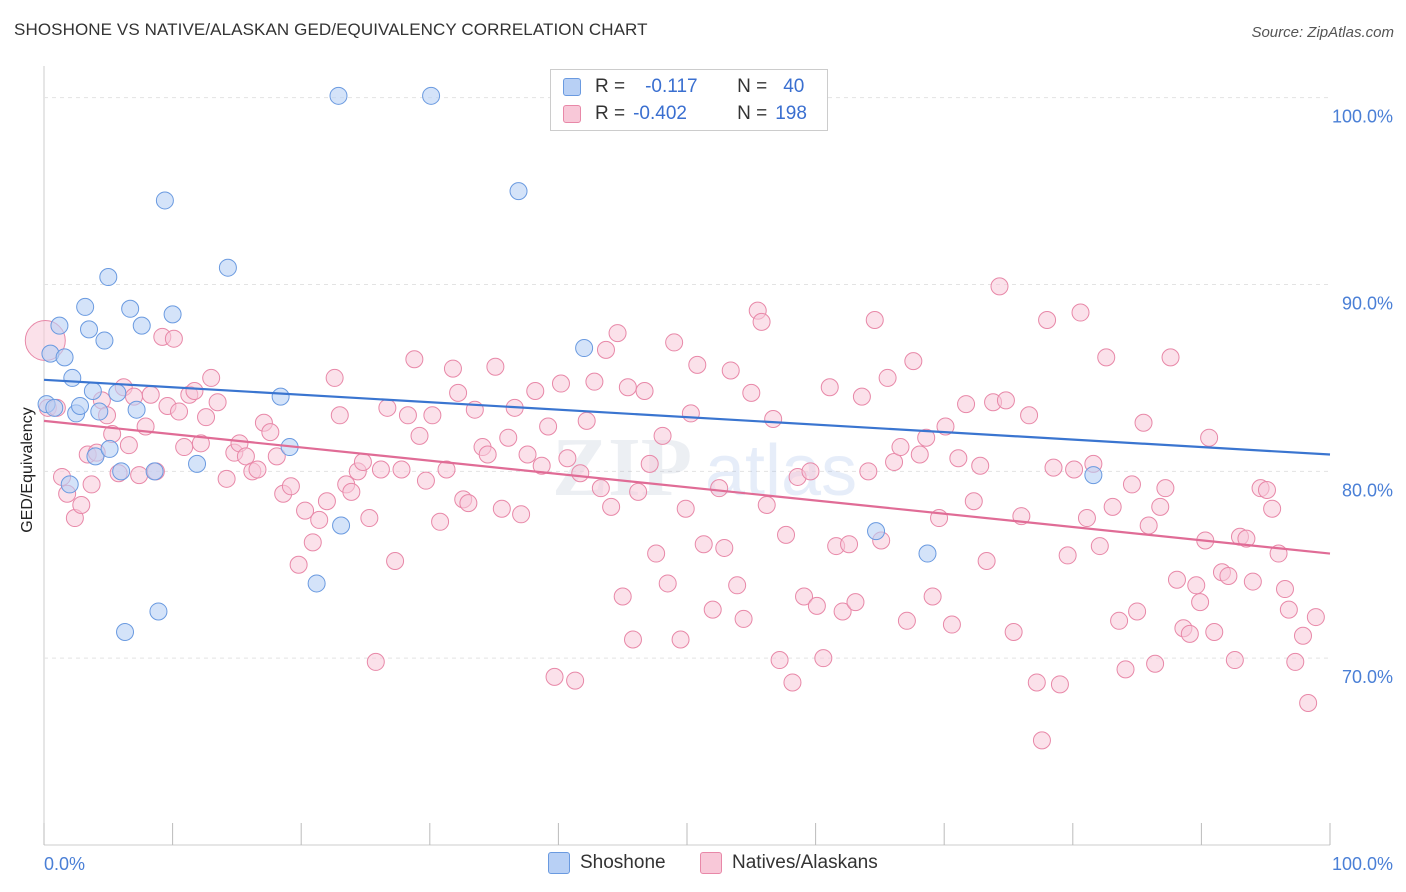  What do you see at coordinates (610, 86) in the screenshot?
I see `legend-r-label: R =` at bounding box center [610, 86].